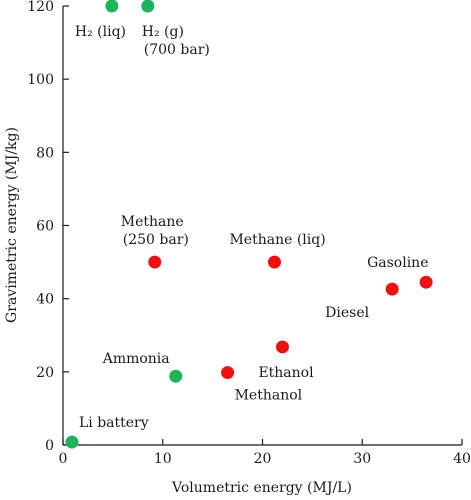  I want to click on y-tick-label-120: 120, so click(40, 7).